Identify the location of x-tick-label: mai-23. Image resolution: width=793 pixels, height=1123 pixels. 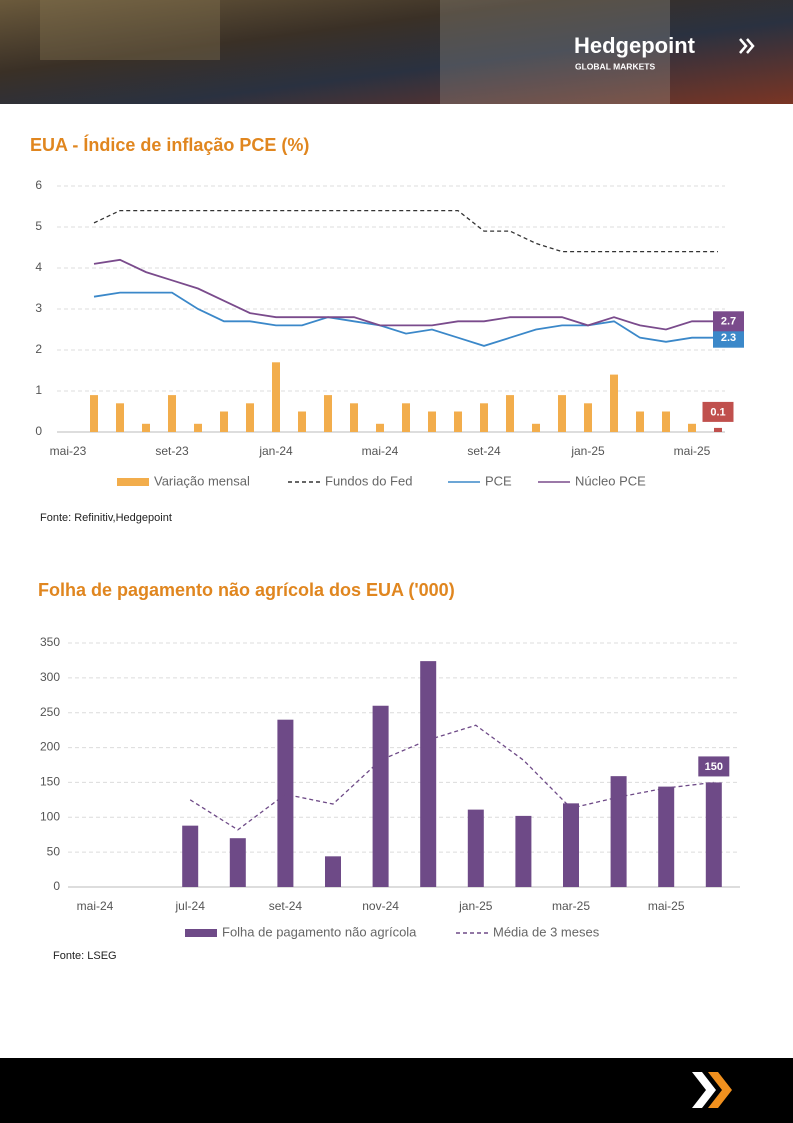
(68, 451).